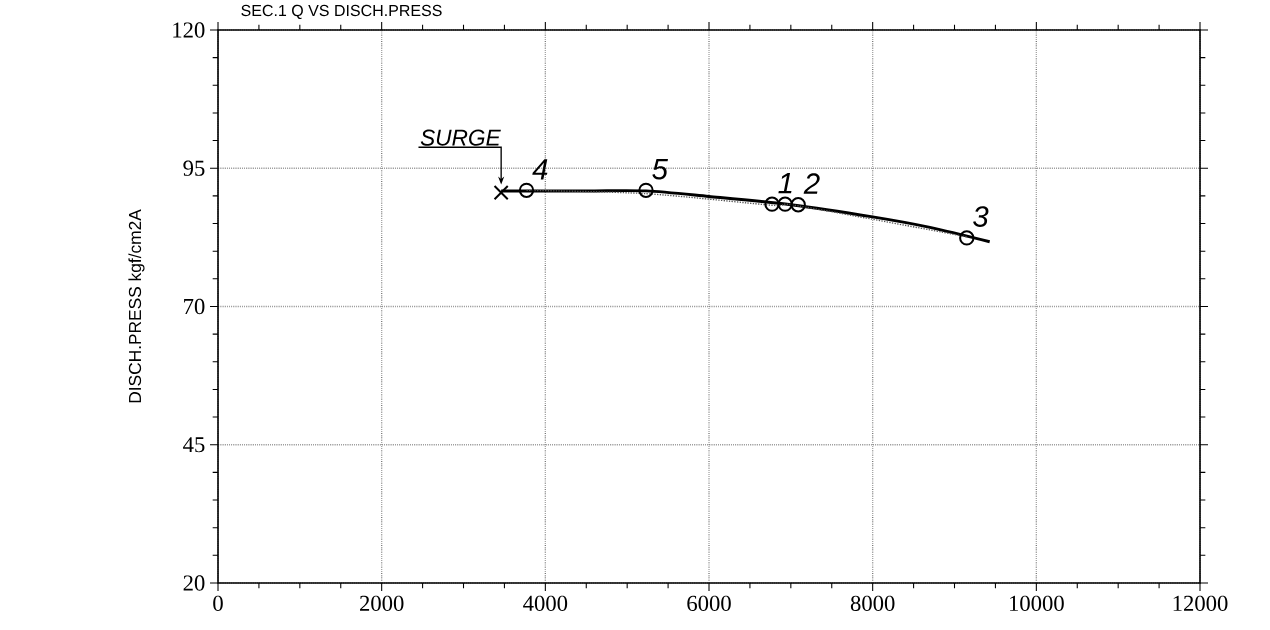  What do you see at coordinates (189, 30) in the screenshot?
I see `y-tick-label: 120` at bounding box center [189, 30].